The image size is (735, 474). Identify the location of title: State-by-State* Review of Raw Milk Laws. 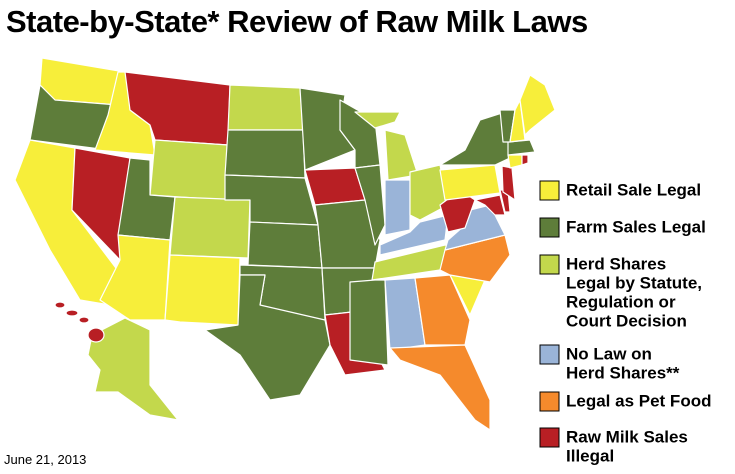
(297, 21).